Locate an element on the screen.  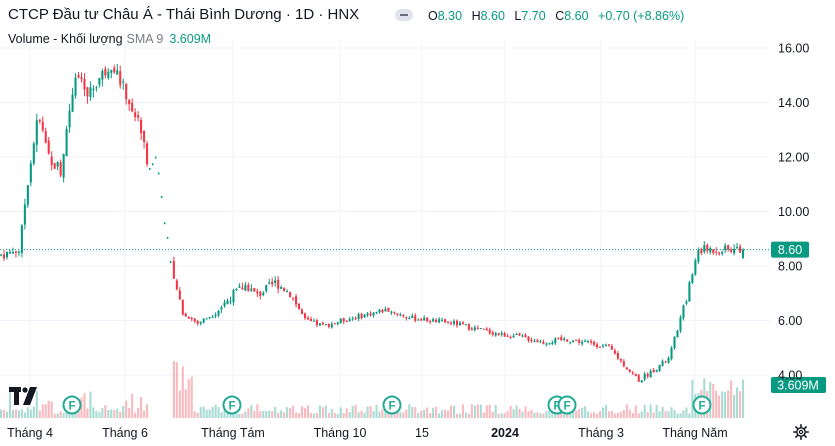
collapse-legend-button is located at coordinates (404, 15).